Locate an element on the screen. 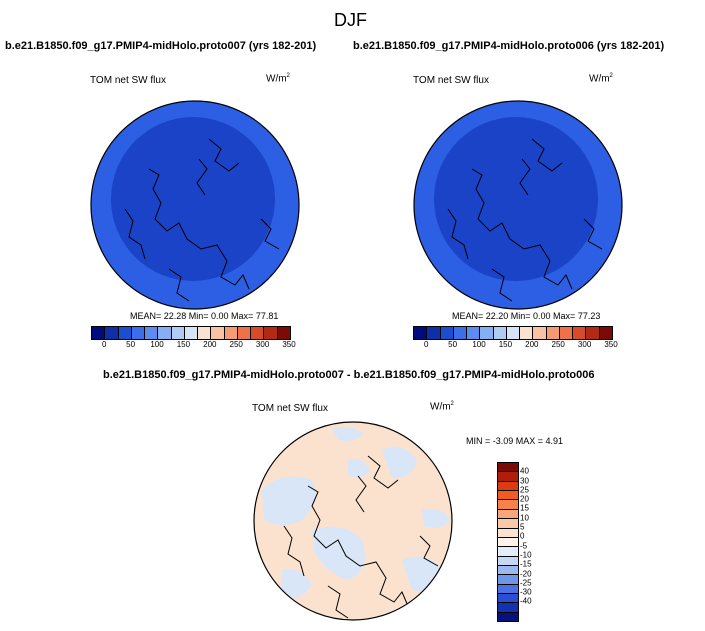 This screenshot has width=705, height=631. diff-polar-map is located at coordinates (353, 521).